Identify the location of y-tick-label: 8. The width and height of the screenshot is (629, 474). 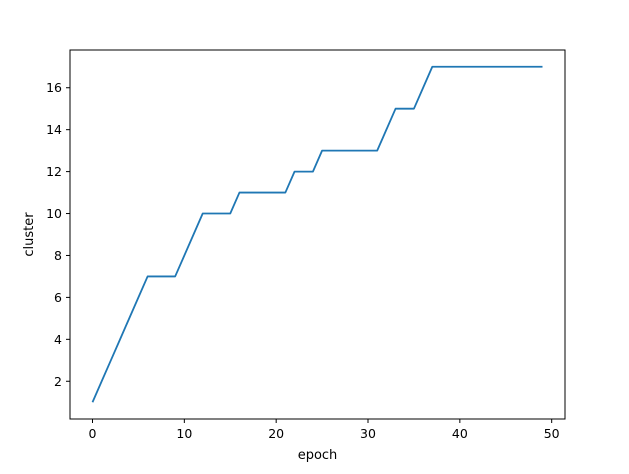
(58, 255).